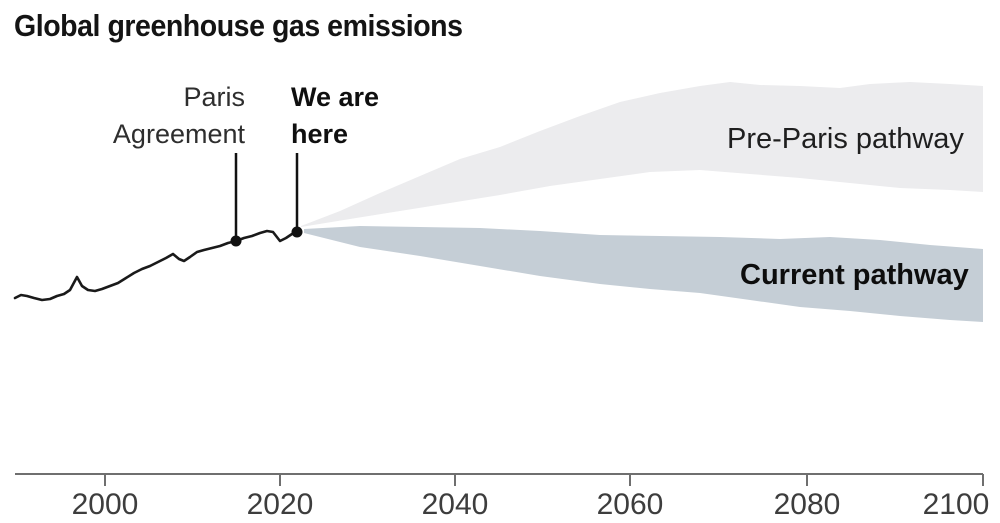  I want to click on axis-tick-label-2000: 2000, so click(105, 504).